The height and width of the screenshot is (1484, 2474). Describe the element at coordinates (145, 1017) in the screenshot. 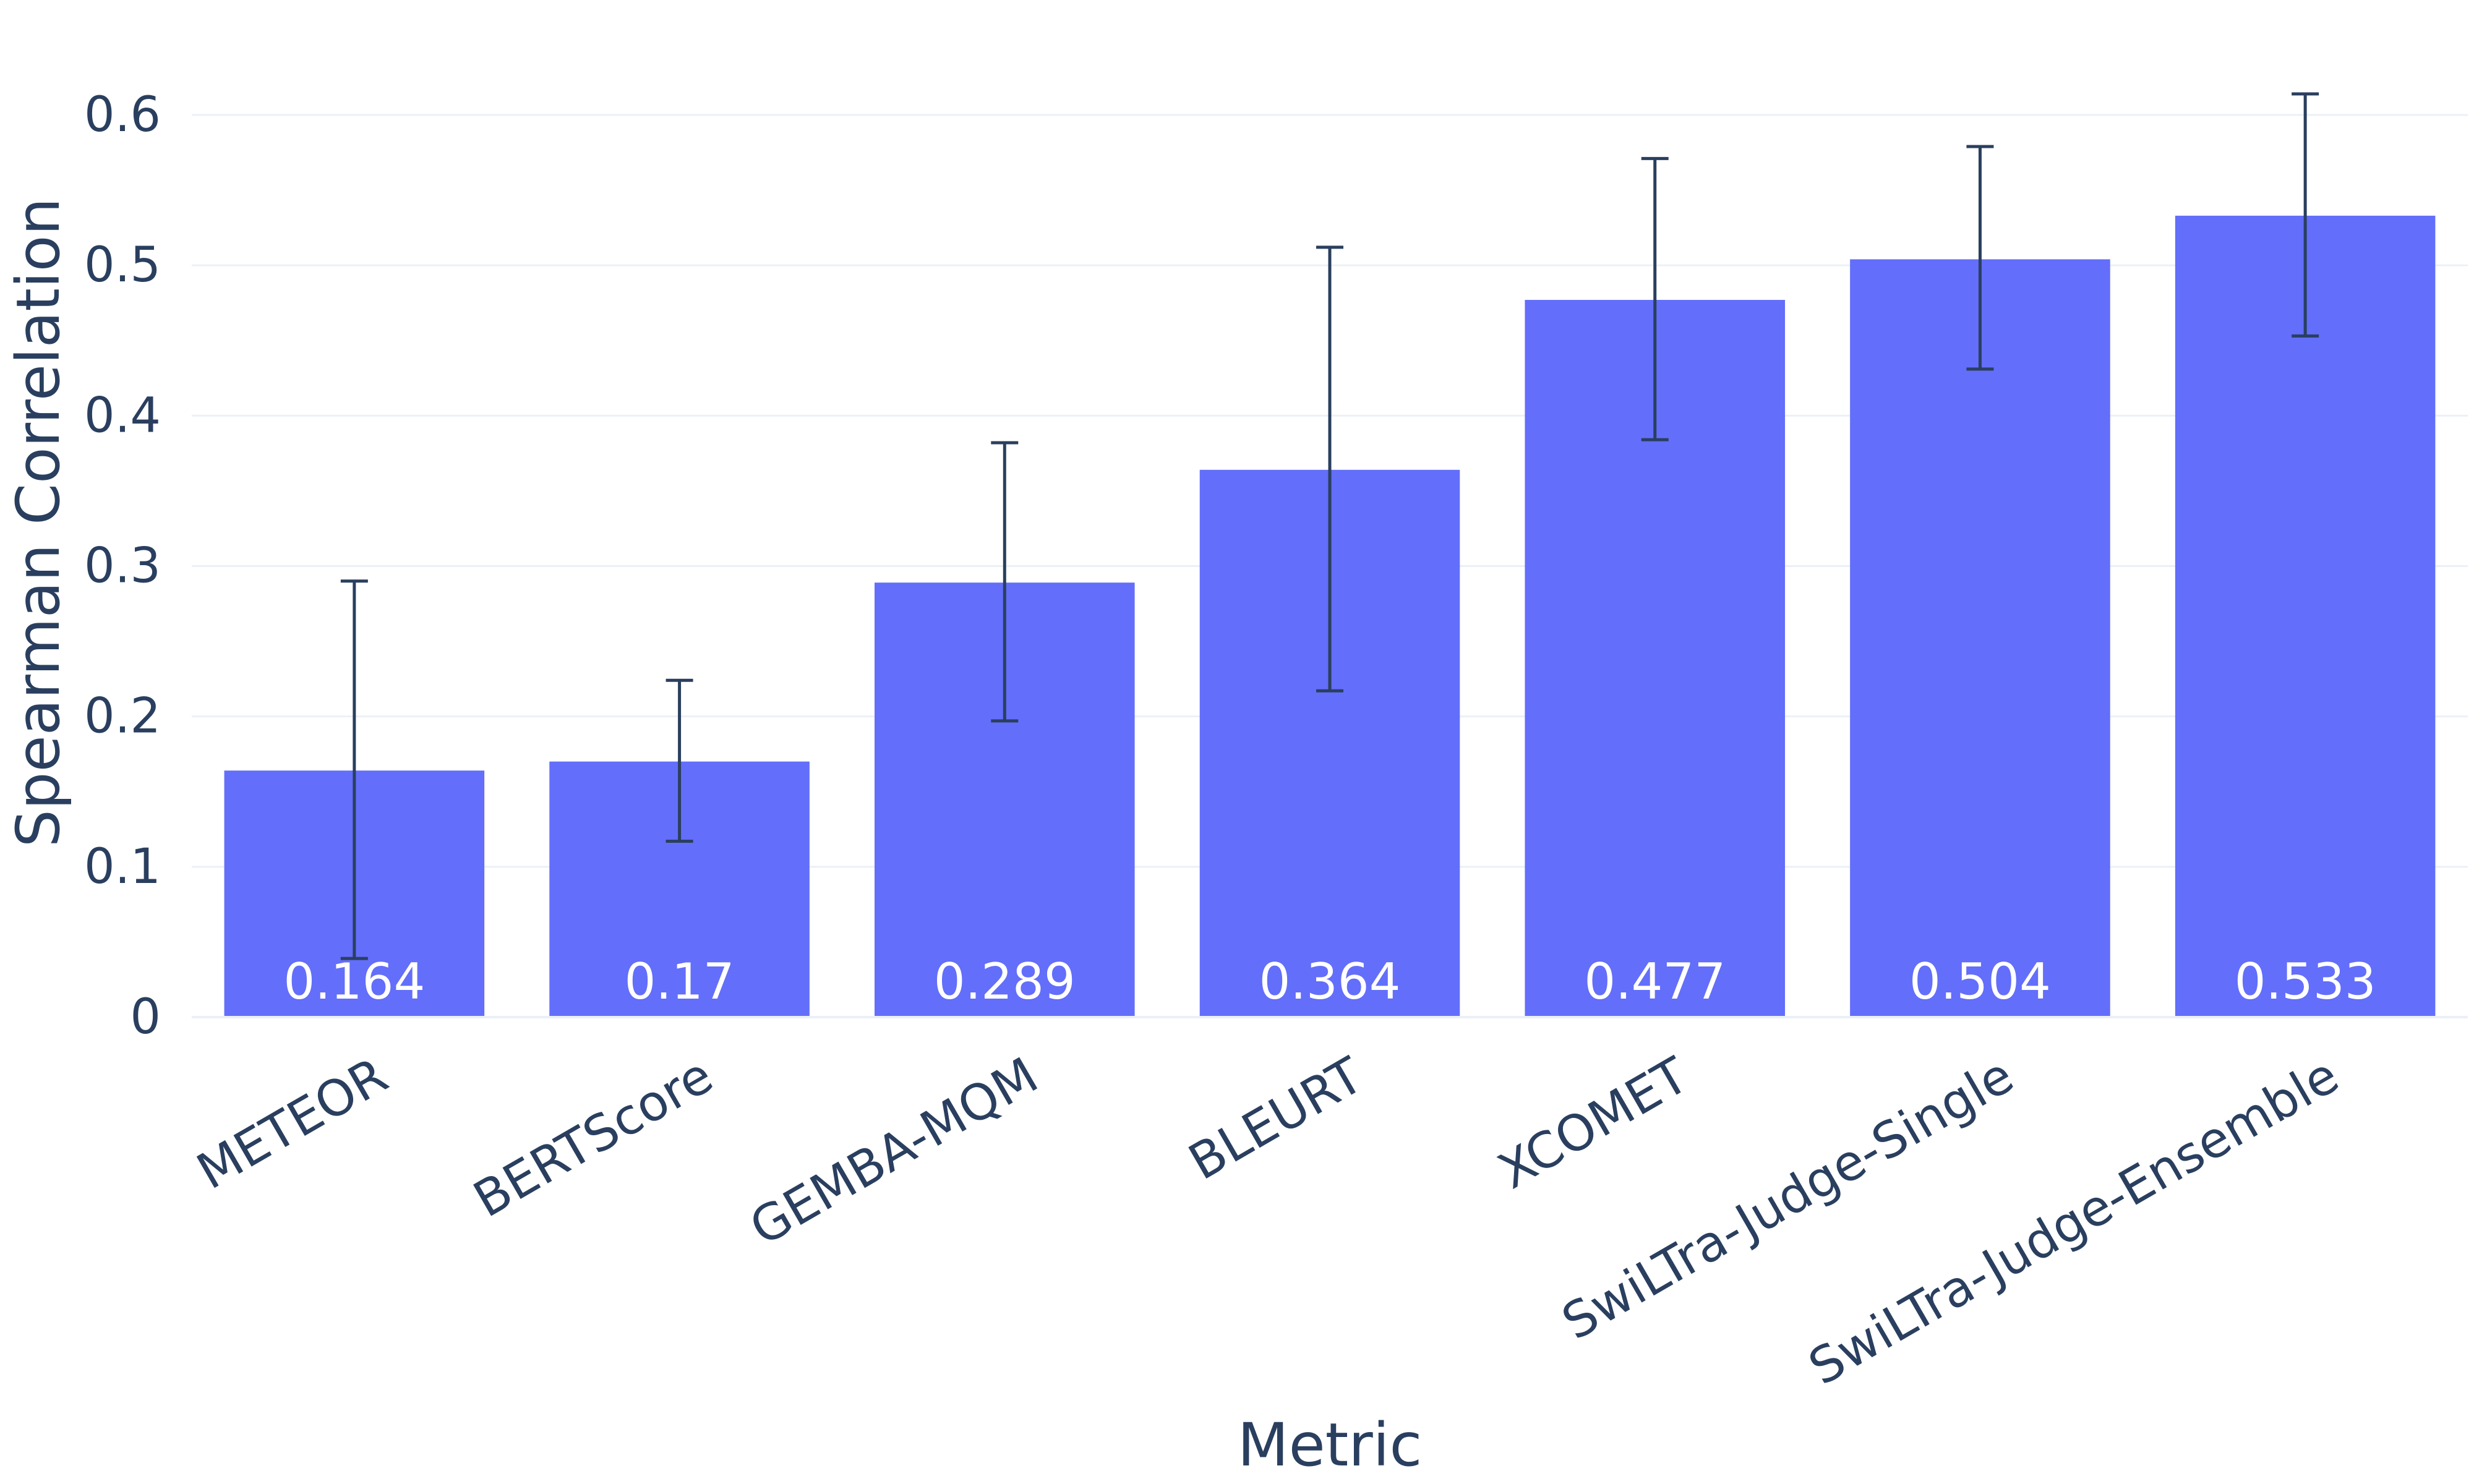

I see `y-tick-label: 0` at that location.